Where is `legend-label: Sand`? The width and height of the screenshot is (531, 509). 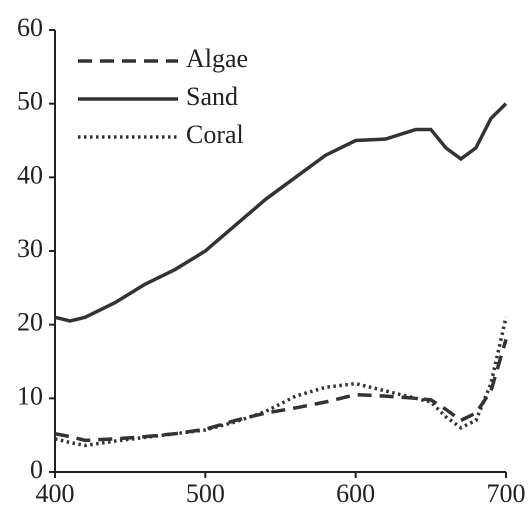
legend-label: Sand is located at coordinates (212, 96).